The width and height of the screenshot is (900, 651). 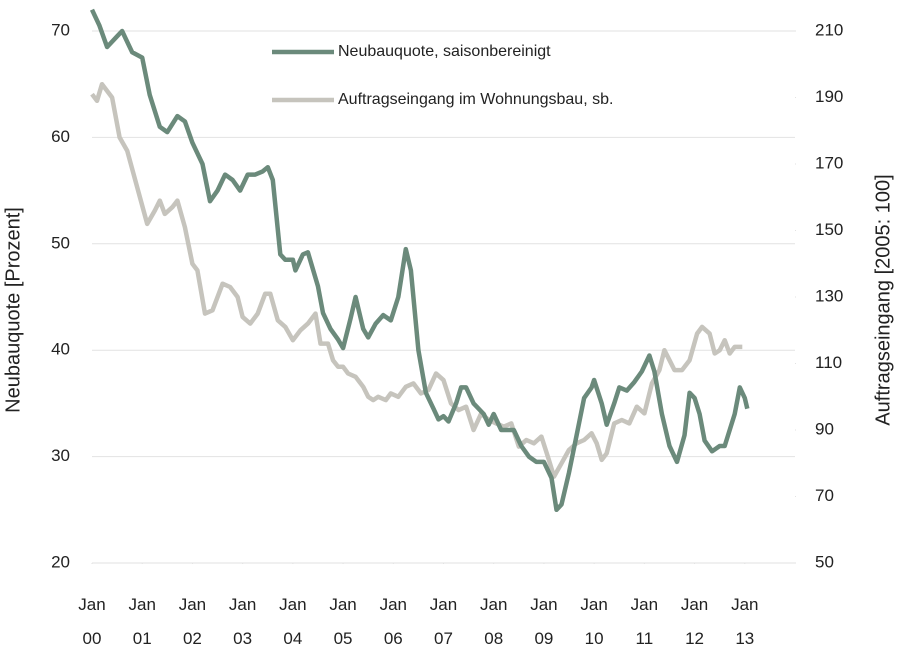 I want to click on x-tick-label: Jan 06, so click(x=393, y=621).